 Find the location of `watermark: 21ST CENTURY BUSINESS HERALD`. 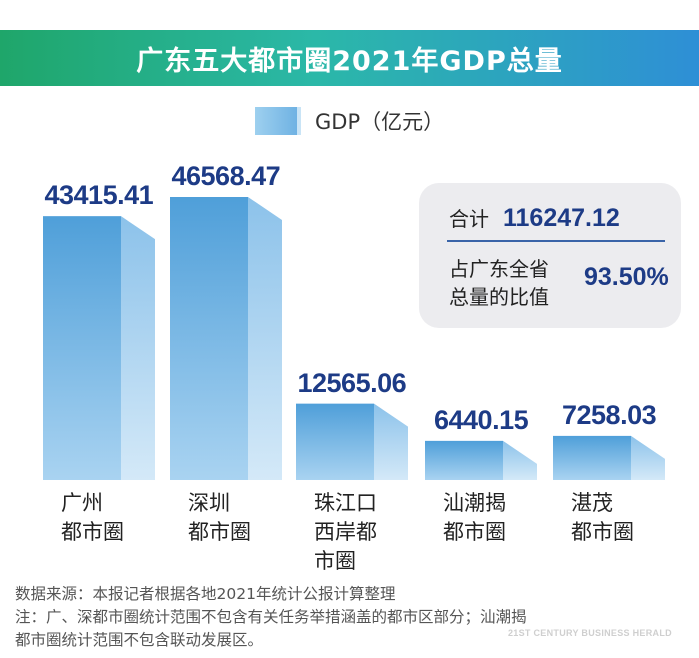

watermark: 21ST CENTURY BUSINESS HERALD is located at coordinates (590, 633).